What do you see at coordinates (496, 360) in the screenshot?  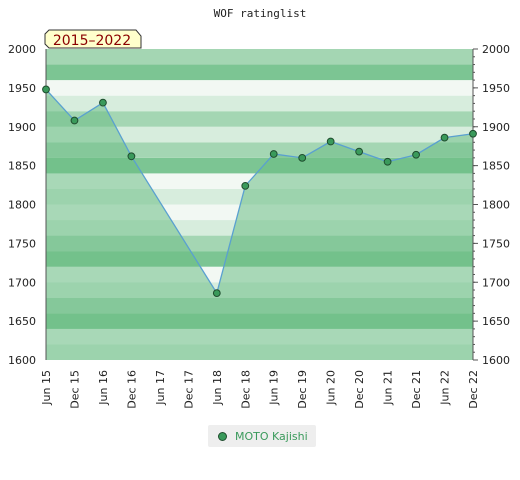 I see `y-tick-label-right: 1600` at bounding box center [496, 360].